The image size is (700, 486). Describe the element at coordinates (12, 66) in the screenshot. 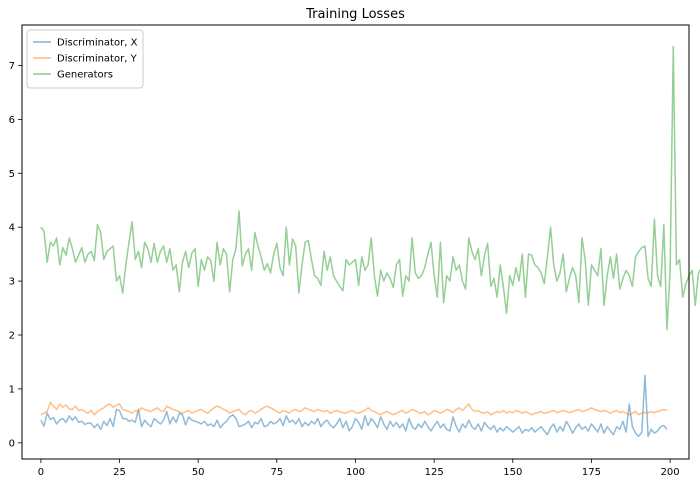

I see `y-tick-label: 7` at that location.